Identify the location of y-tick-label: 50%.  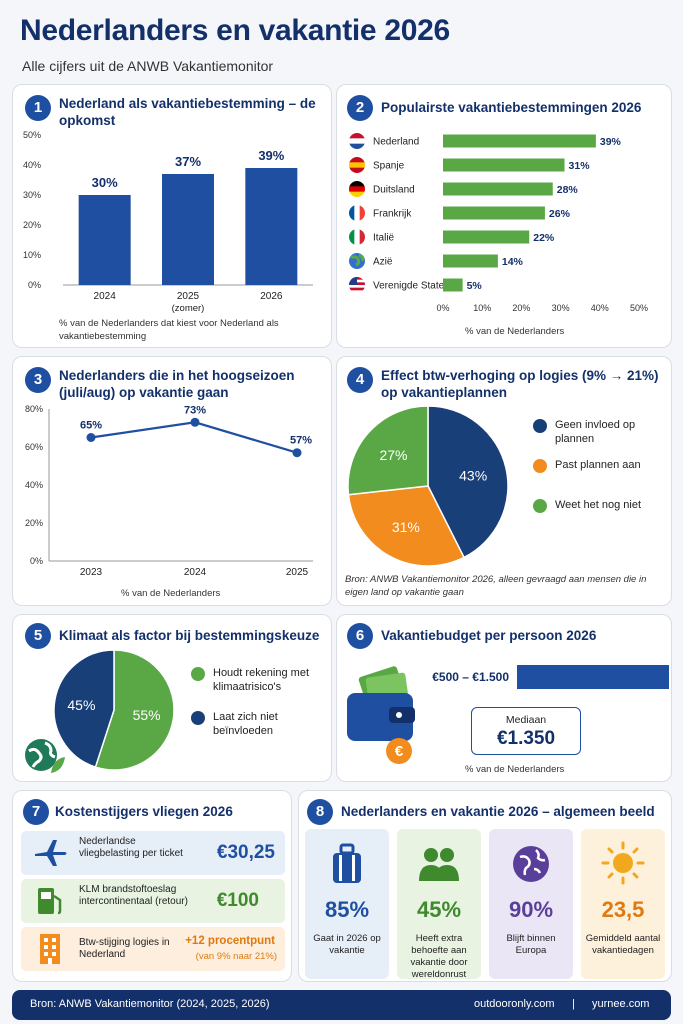
(32, 135).